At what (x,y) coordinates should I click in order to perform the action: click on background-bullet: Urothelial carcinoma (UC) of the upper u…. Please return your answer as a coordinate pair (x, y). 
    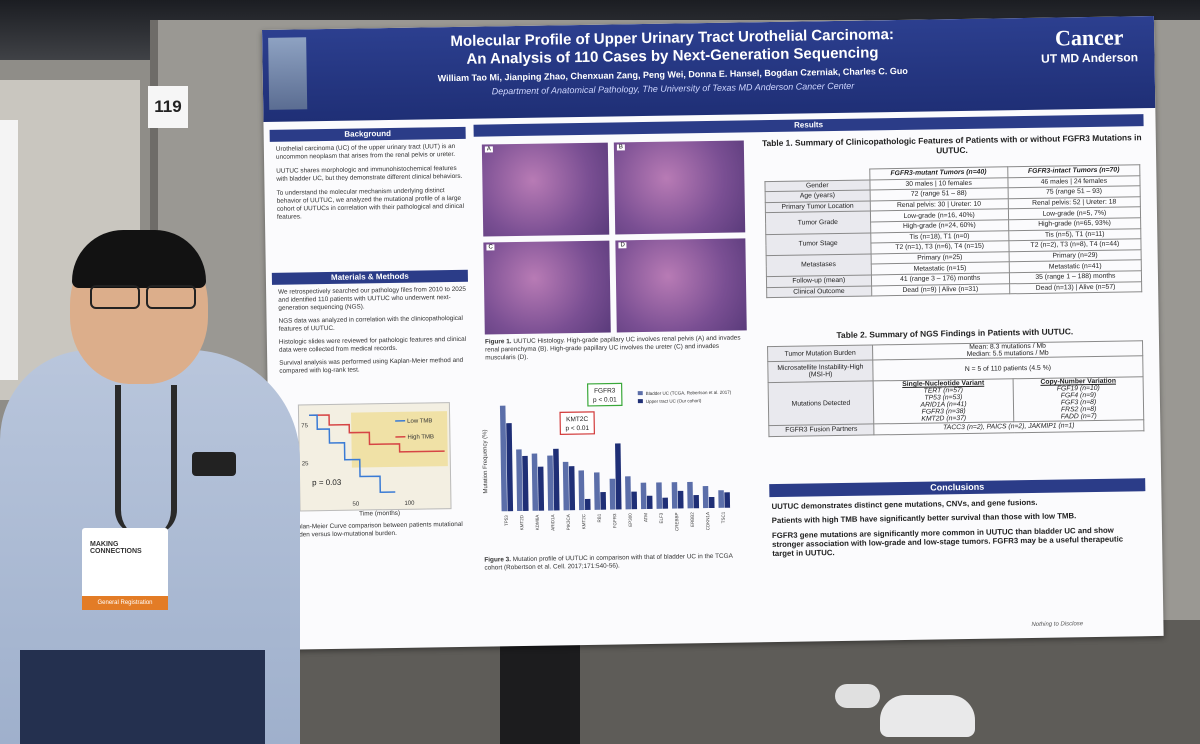
    Looking at the image, I should click on (365, 151).